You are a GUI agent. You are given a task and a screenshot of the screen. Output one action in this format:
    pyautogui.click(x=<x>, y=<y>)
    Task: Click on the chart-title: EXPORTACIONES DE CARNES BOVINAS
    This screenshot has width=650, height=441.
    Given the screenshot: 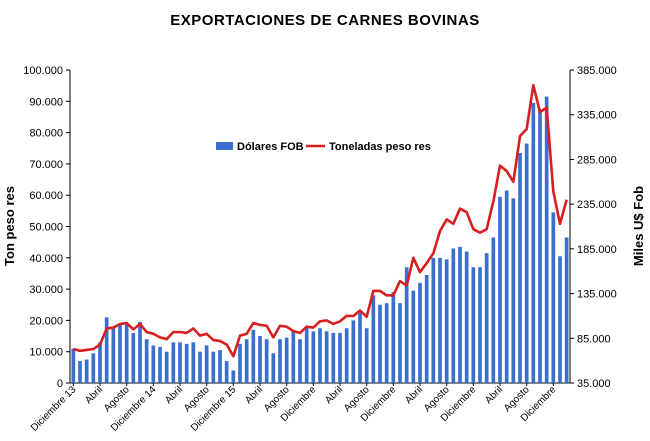 What is the action you would take?
    pyautogui.click(x=324, y=20)
    